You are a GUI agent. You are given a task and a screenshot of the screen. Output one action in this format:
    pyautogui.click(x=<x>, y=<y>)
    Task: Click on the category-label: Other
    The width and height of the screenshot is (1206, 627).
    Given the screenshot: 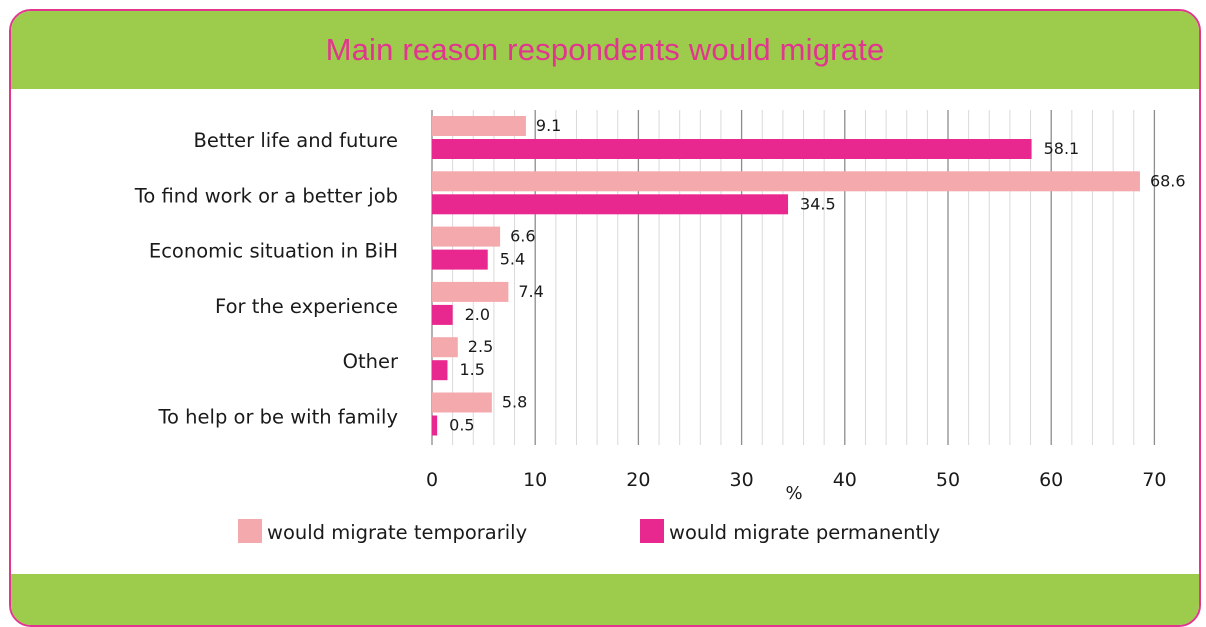 What is the action you would take?
    pyautogui.click(x=371, y=361)
    